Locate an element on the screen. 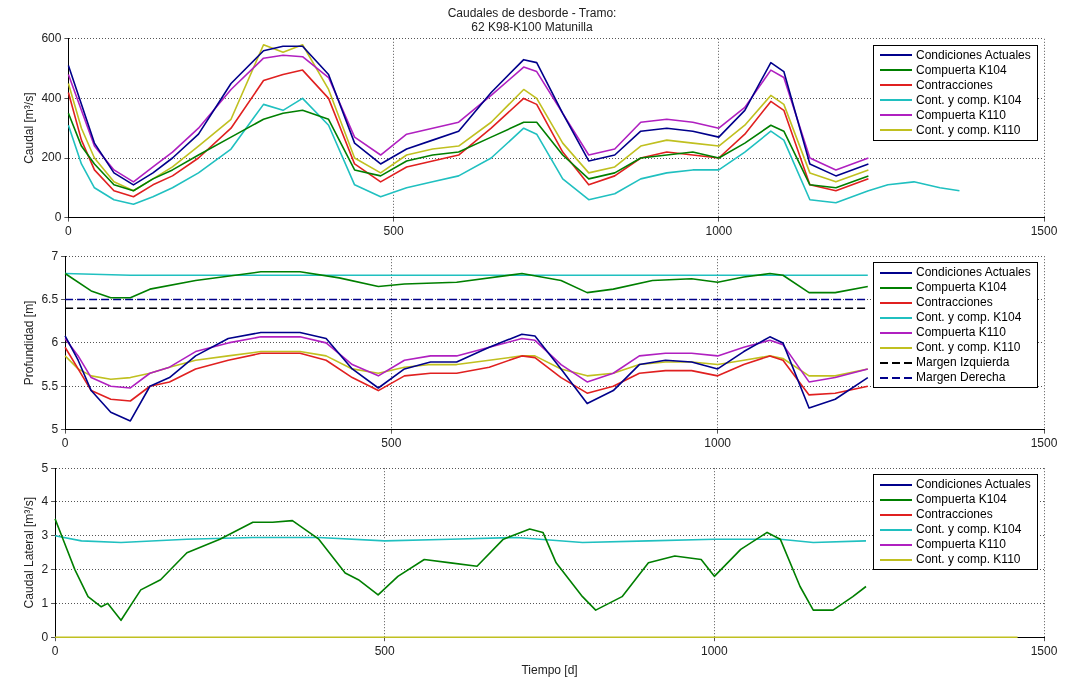 This screenshot has height=686, width=1084. y-tick-label: 6.5 is located at coordinates (50, 298).